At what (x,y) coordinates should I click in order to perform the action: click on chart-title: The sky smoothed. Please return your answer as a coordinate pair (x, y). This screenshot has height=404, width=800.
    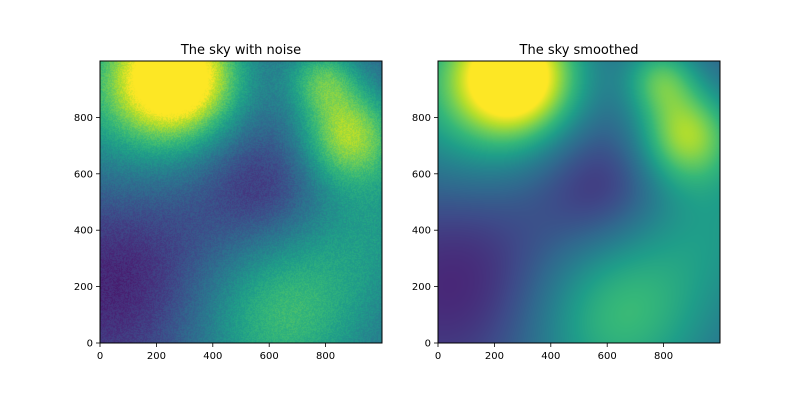
    Looking at the image, I should click on (579, 50).